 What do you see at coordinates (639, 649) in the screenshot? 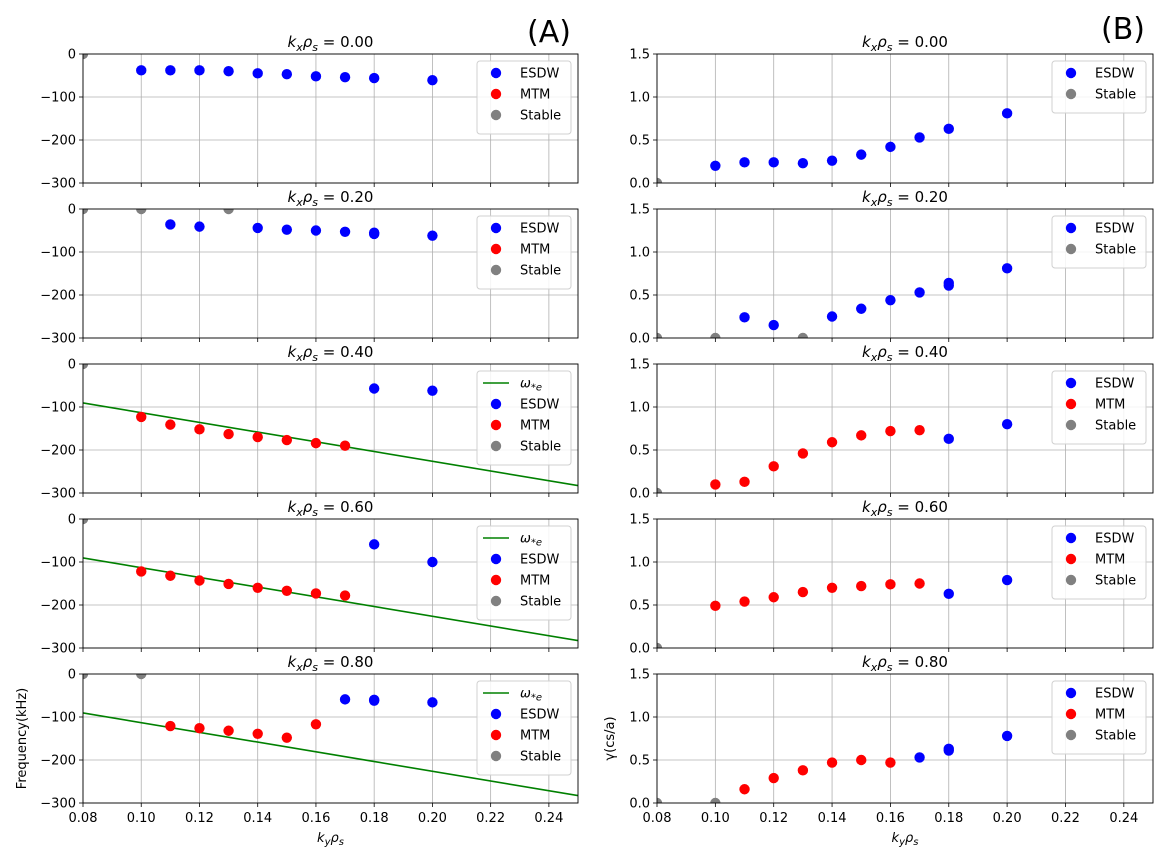
I see `y-tick-label: 0.0` at bounding box center [639, 649].